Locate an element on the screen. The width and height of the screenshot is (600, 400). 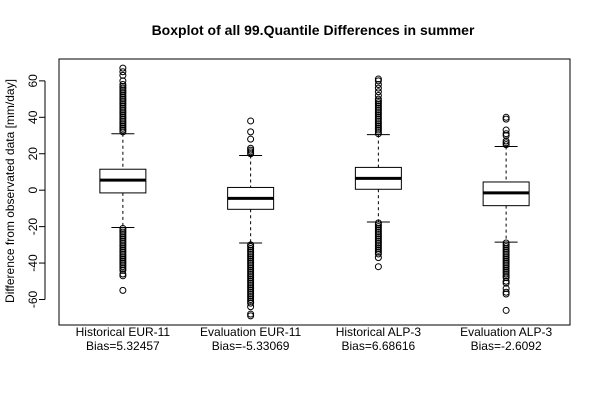
y-tick-label: 0 is located at coordinates (33, 190).